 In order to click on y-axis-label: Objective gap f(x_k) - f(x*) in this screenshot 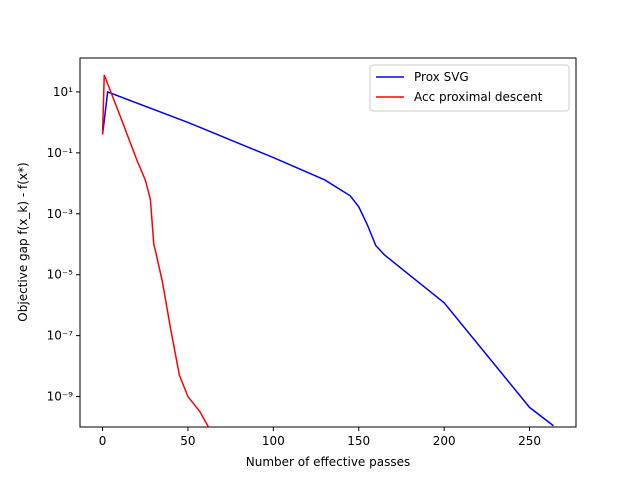, I will do `click(23, 241)`.